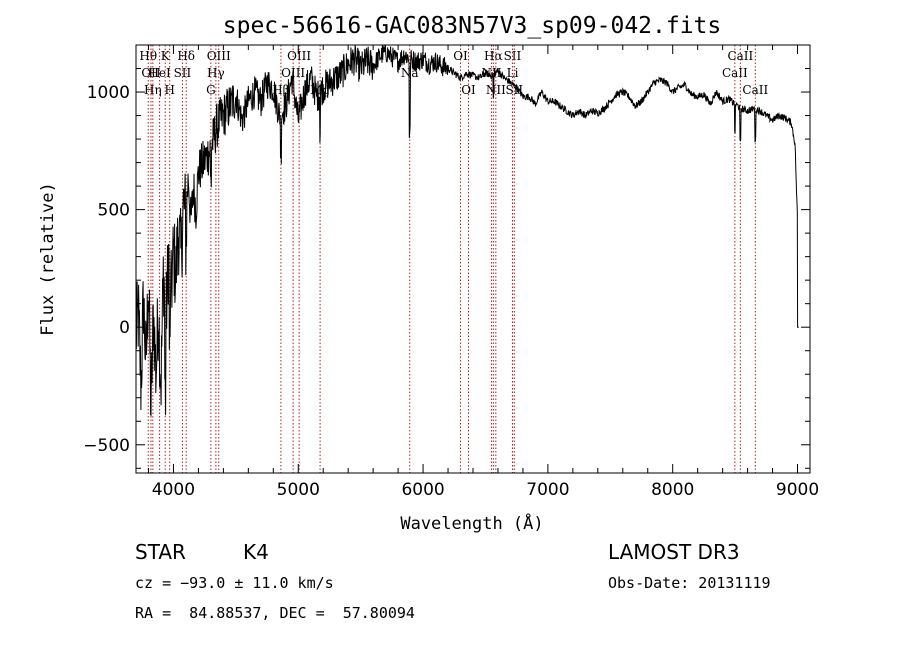 The height and width of the screenshot is (649, 900). What do you see at coordinates (148, 56) in the screenshot?
I see `marker-label-0: Hθ` at bounding box center [148, 56].